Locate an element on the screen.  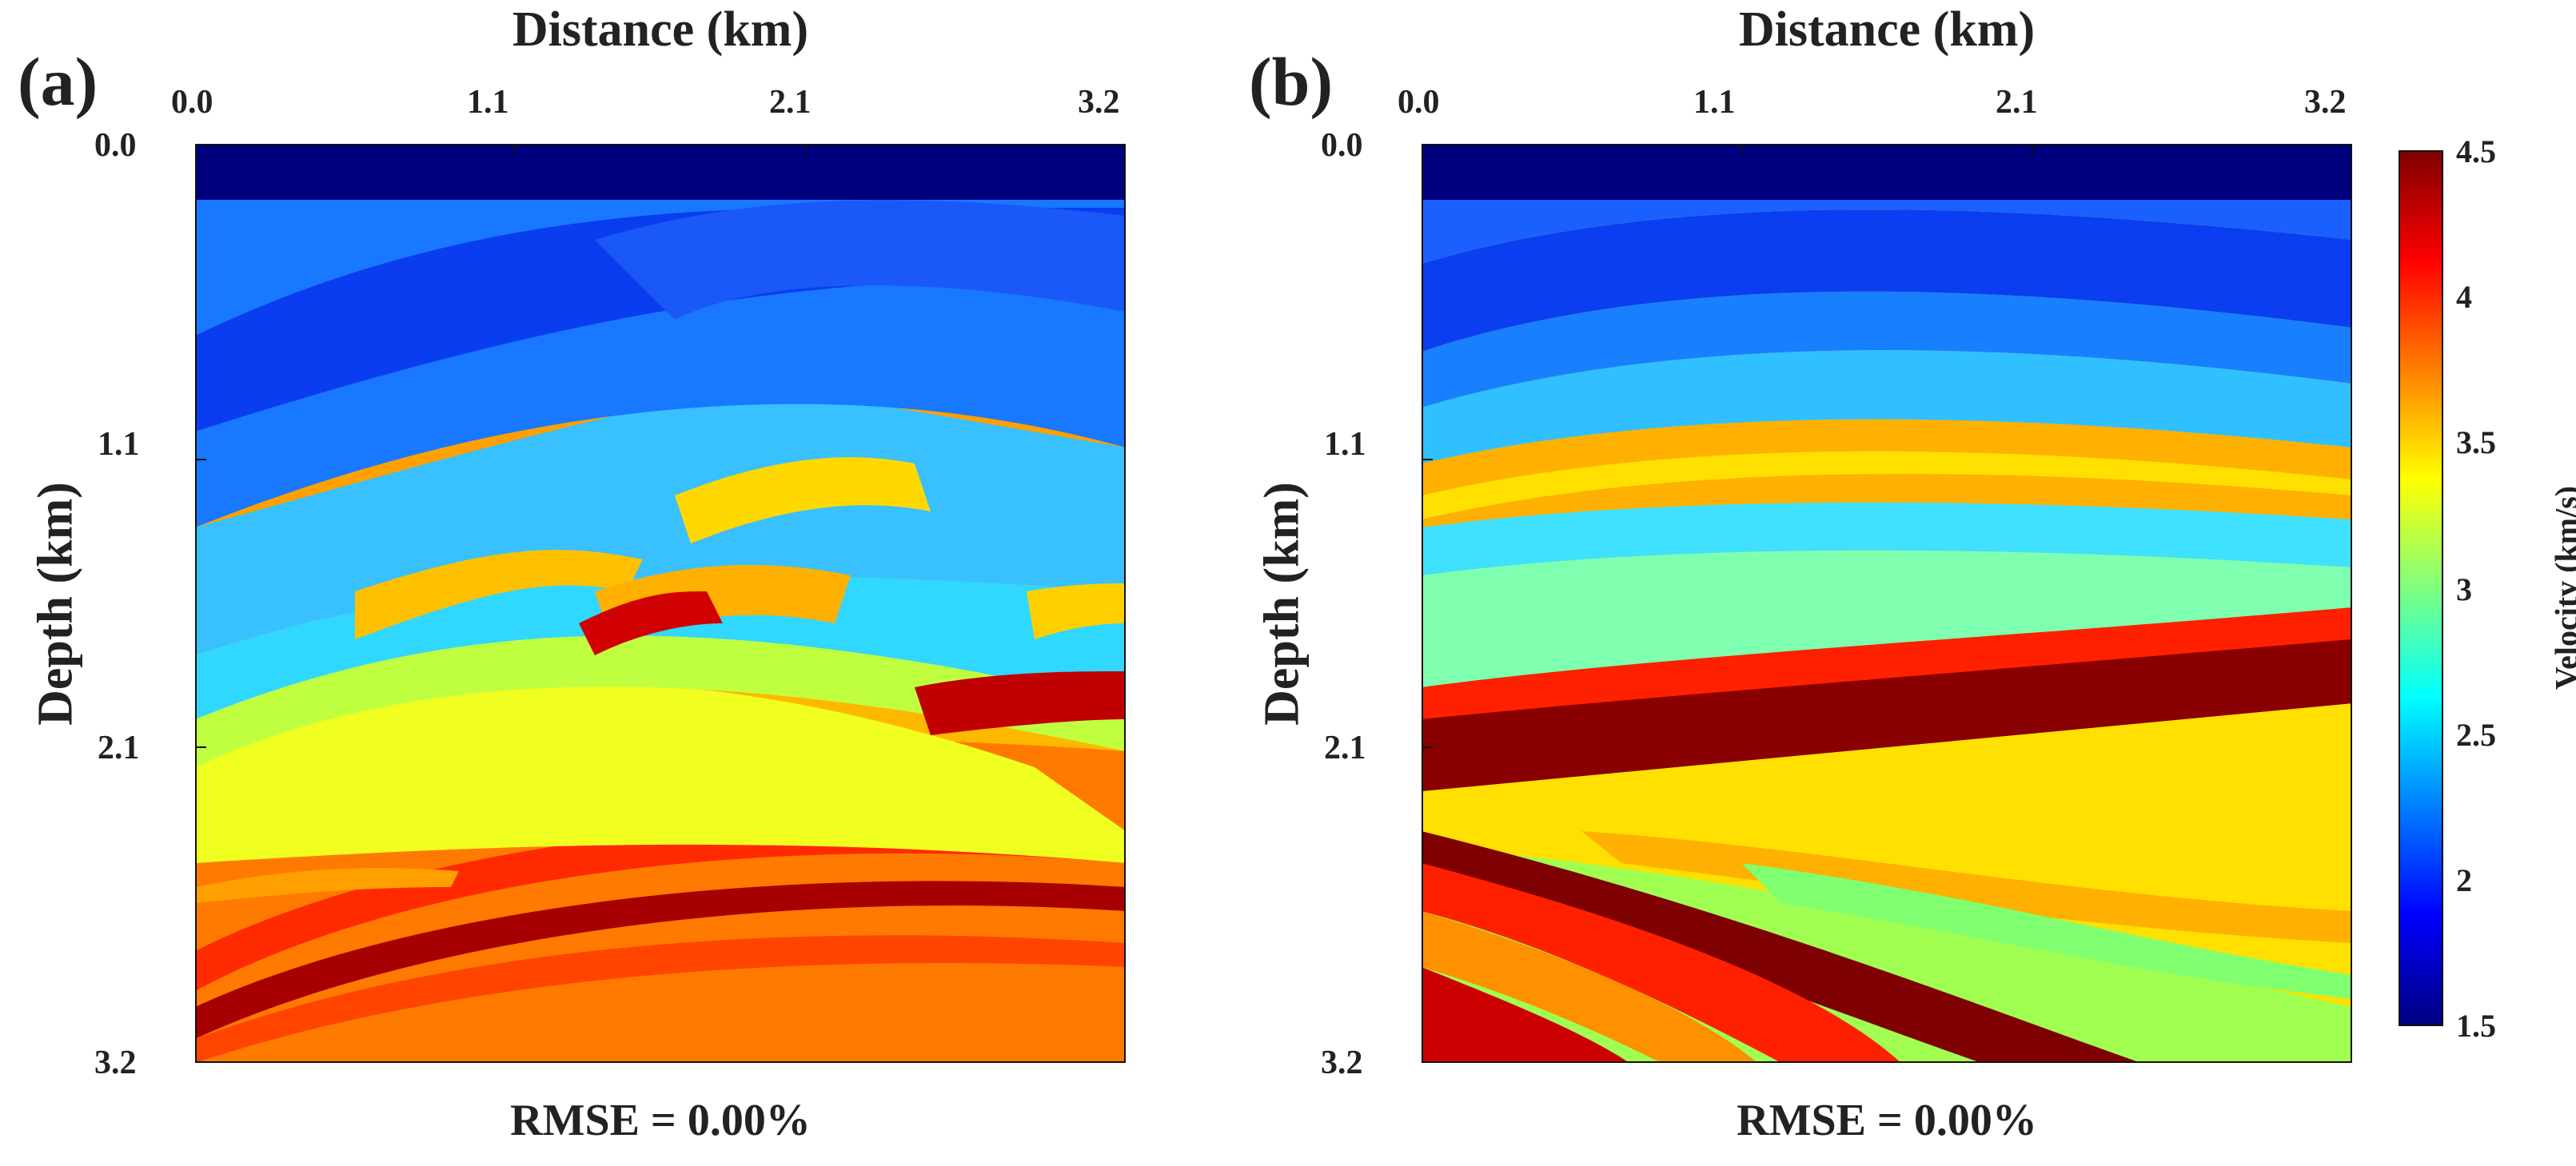
panel-a-rmse: RMSE = 0.00% is located at coordinates (660, 1120).